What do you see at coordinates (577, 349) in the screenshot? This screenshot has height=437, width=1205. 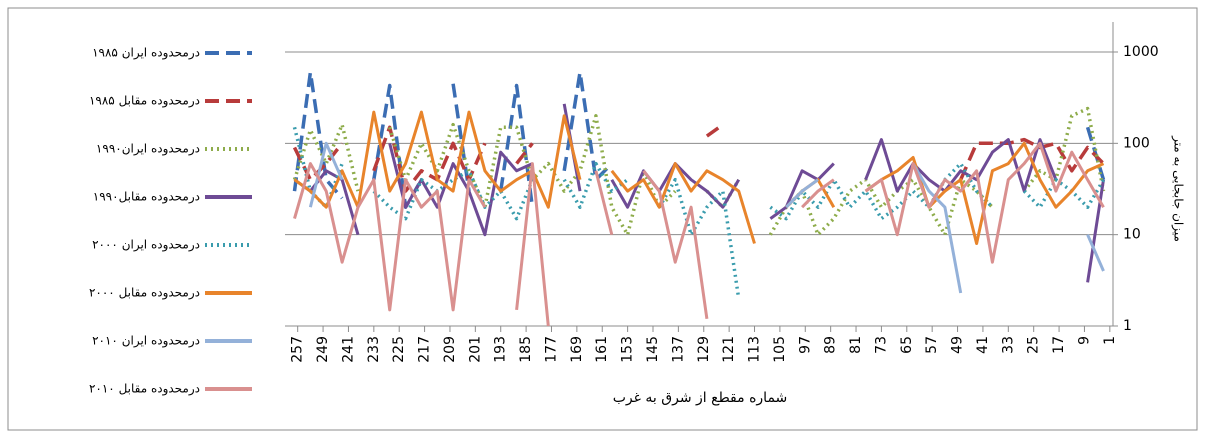 I see `x-tick-label: 169` at bounding box center [577, 349].